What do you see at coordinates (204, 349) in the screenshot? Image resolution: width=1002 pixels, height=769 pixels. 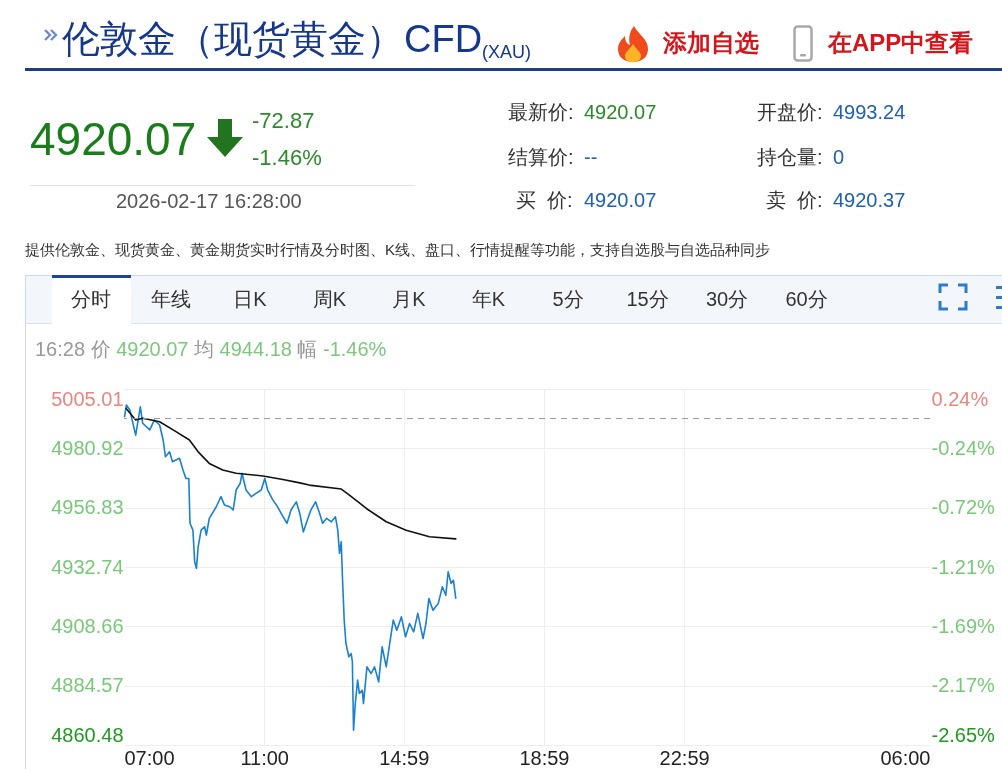 I see `text: 均` at bounding box center [204, 349].